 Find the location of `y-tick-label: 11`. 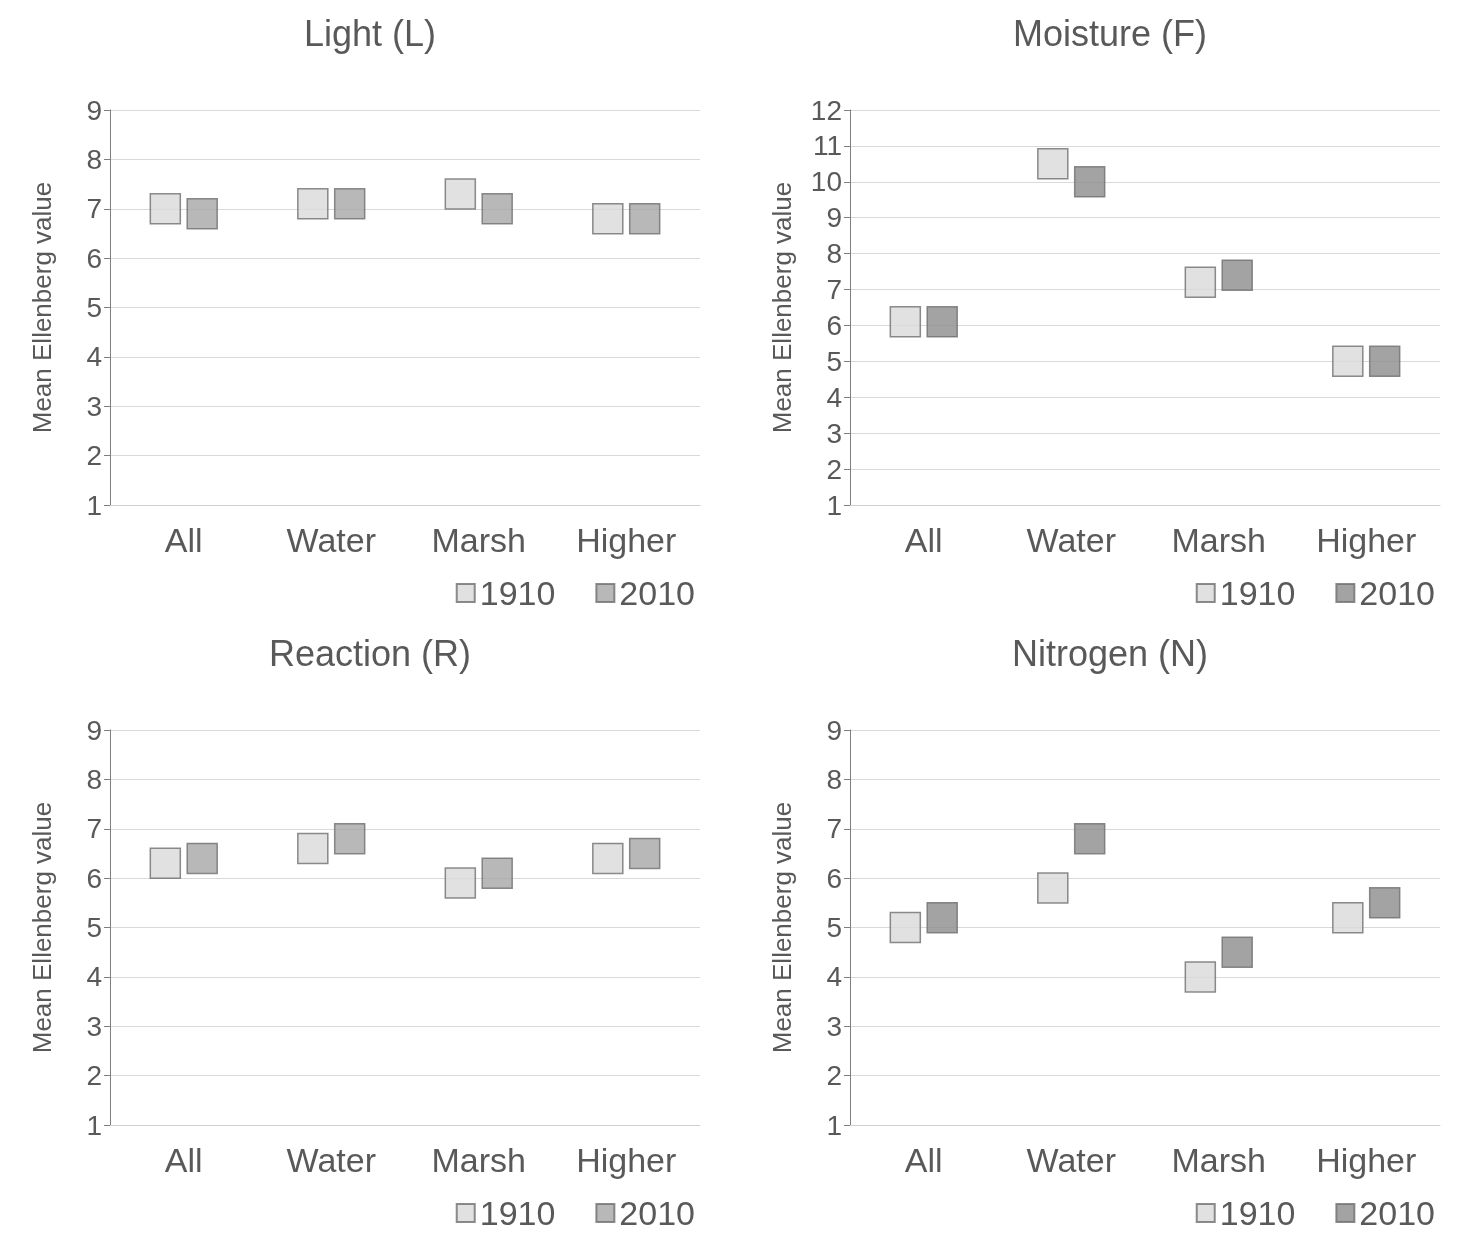

y-tick-label: 11 is located at coordinates (827, 146).